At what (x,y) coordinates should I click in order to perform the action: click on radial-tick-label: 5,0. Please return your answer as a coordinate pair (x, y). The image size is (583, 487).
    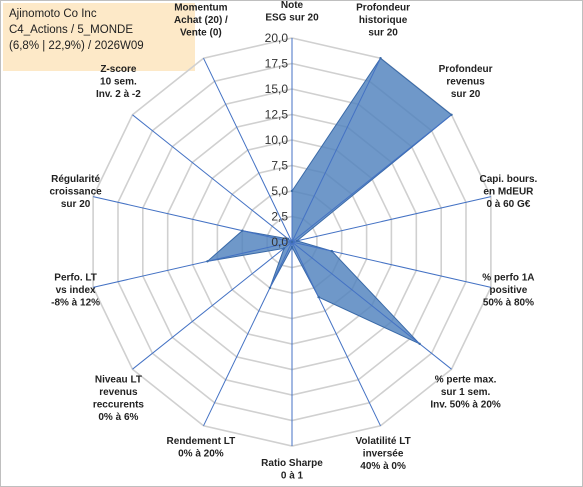
    Looking at the image, I should click on (279, 191).